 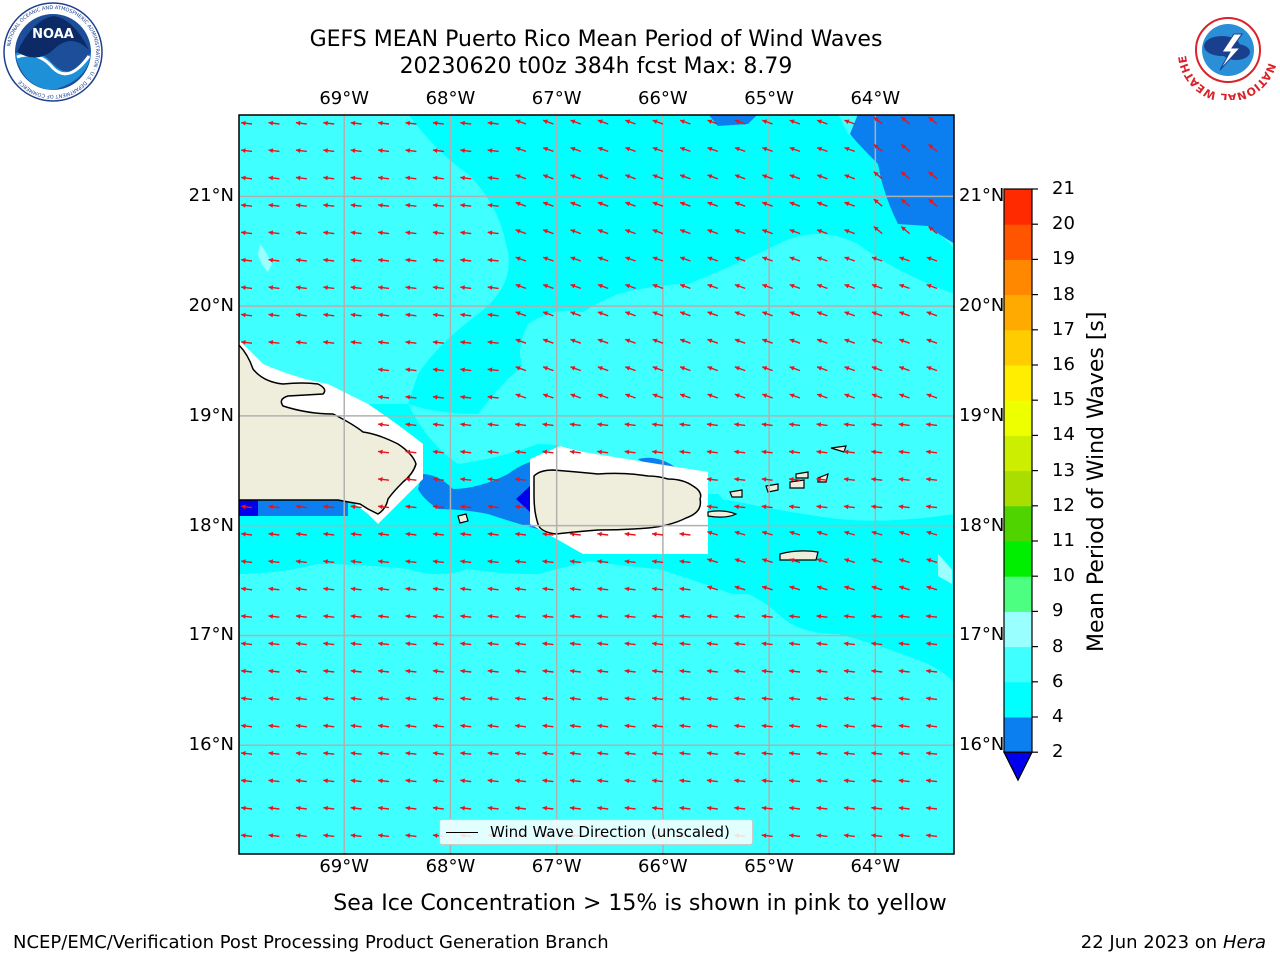 I want to click on colorbar-tick-label: 18, so click(x=1063, y=294).